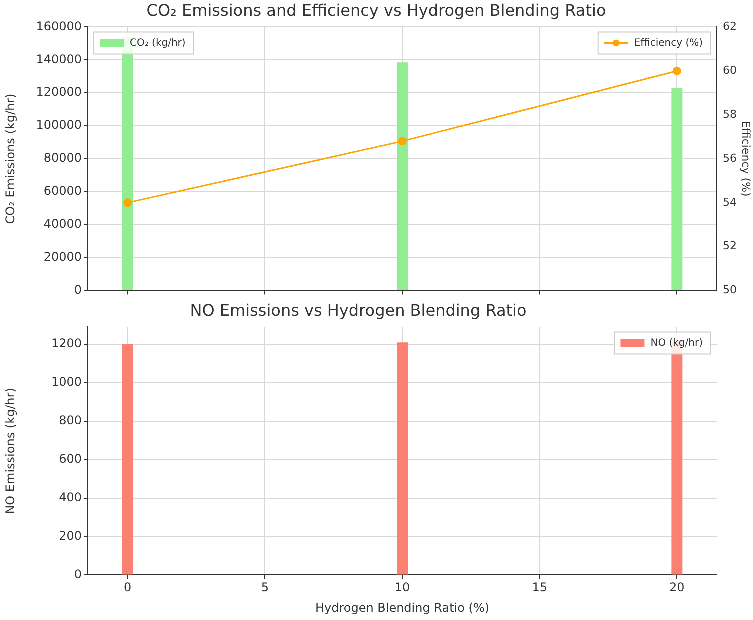 The image size is (753, 620). Describe the element at coordinates (10, 159) in the screenshot. I see `y-axis-title: CO₂ Emissions (kg/hr)` at that location.